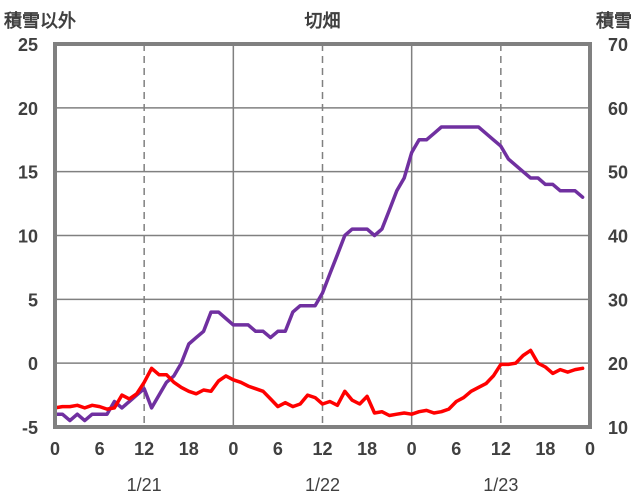 The width and height of the screenshot is (636, 501). I want to click on left-y-tick-label: 15, so click(28, 173).